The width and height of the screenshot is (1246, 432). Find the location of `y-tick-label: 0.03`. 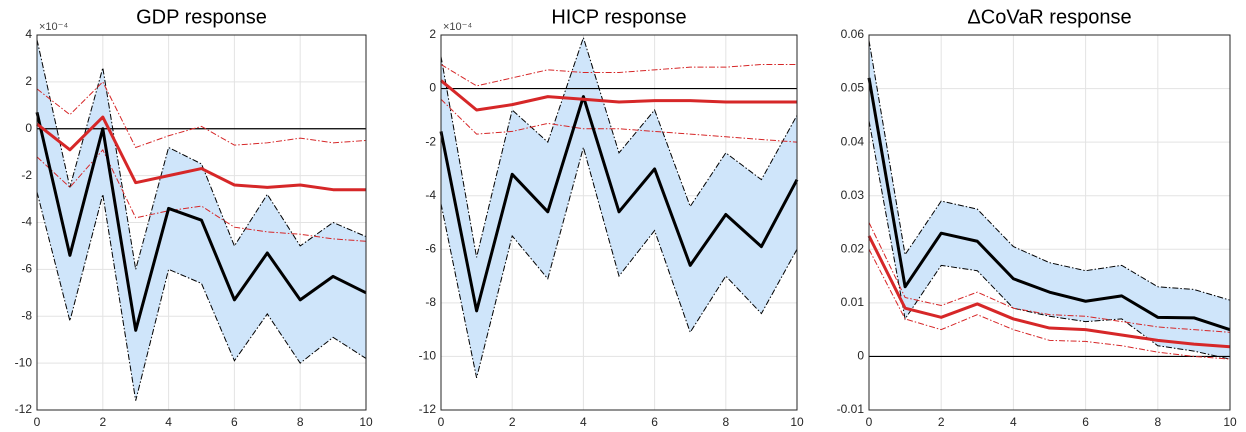

y-tick-label: 0.03 is located at coordinates (853, 195).